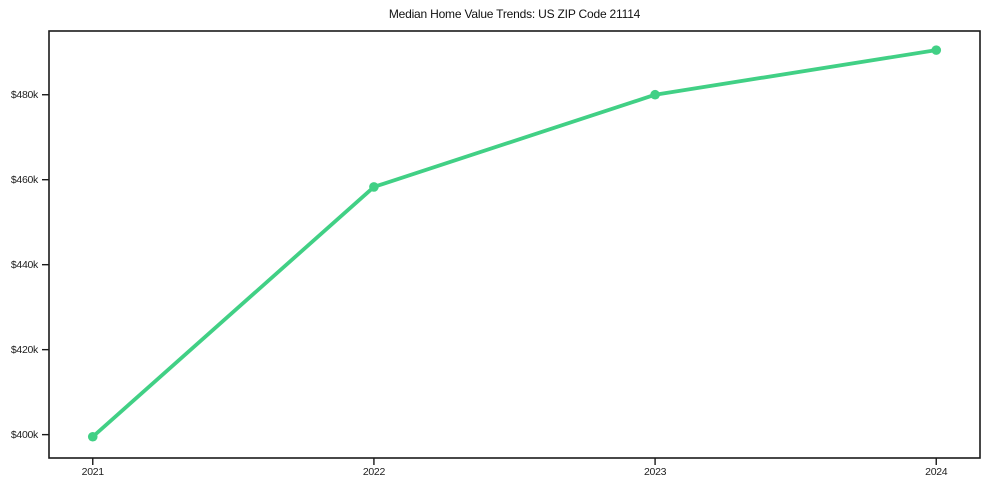 The height and width of the screenshot is (490, 990). I want to click on x-axis-tick-label: 2024, so click(936, 472).